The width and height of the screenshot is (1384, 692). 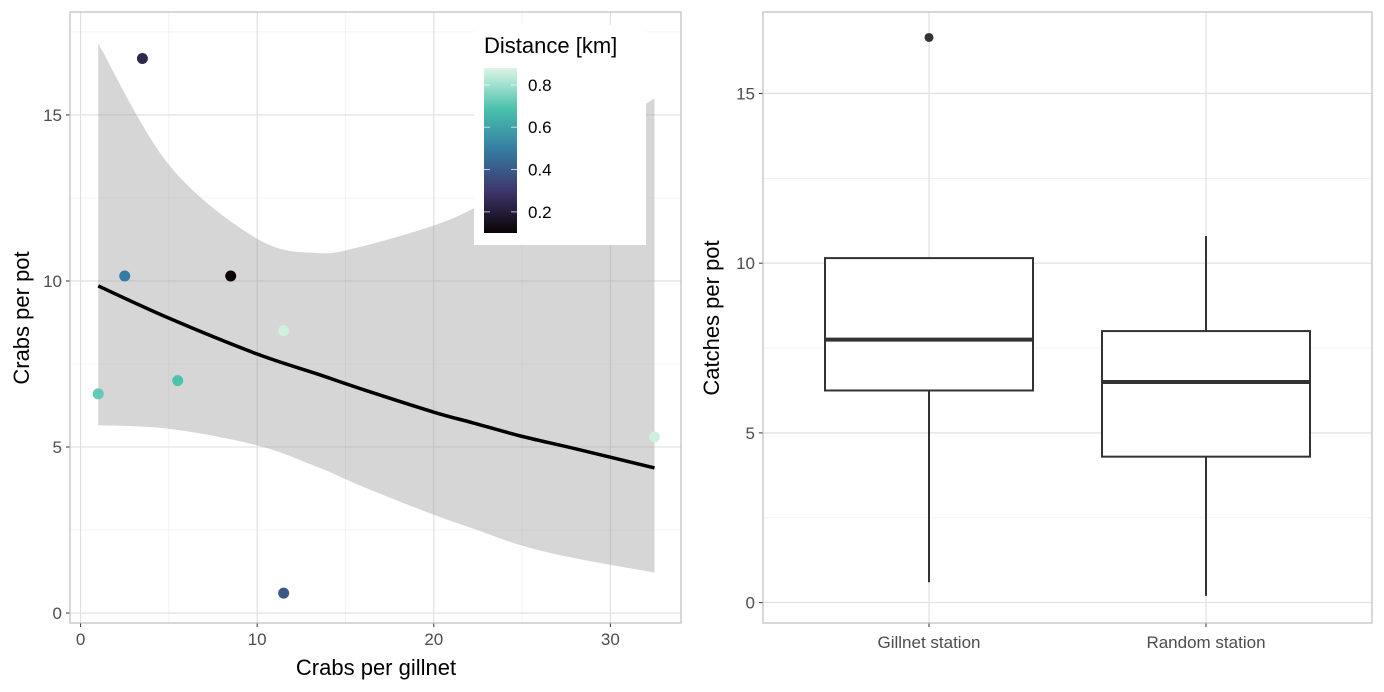 I want to click on colorbar, so click(x=500, y=150).